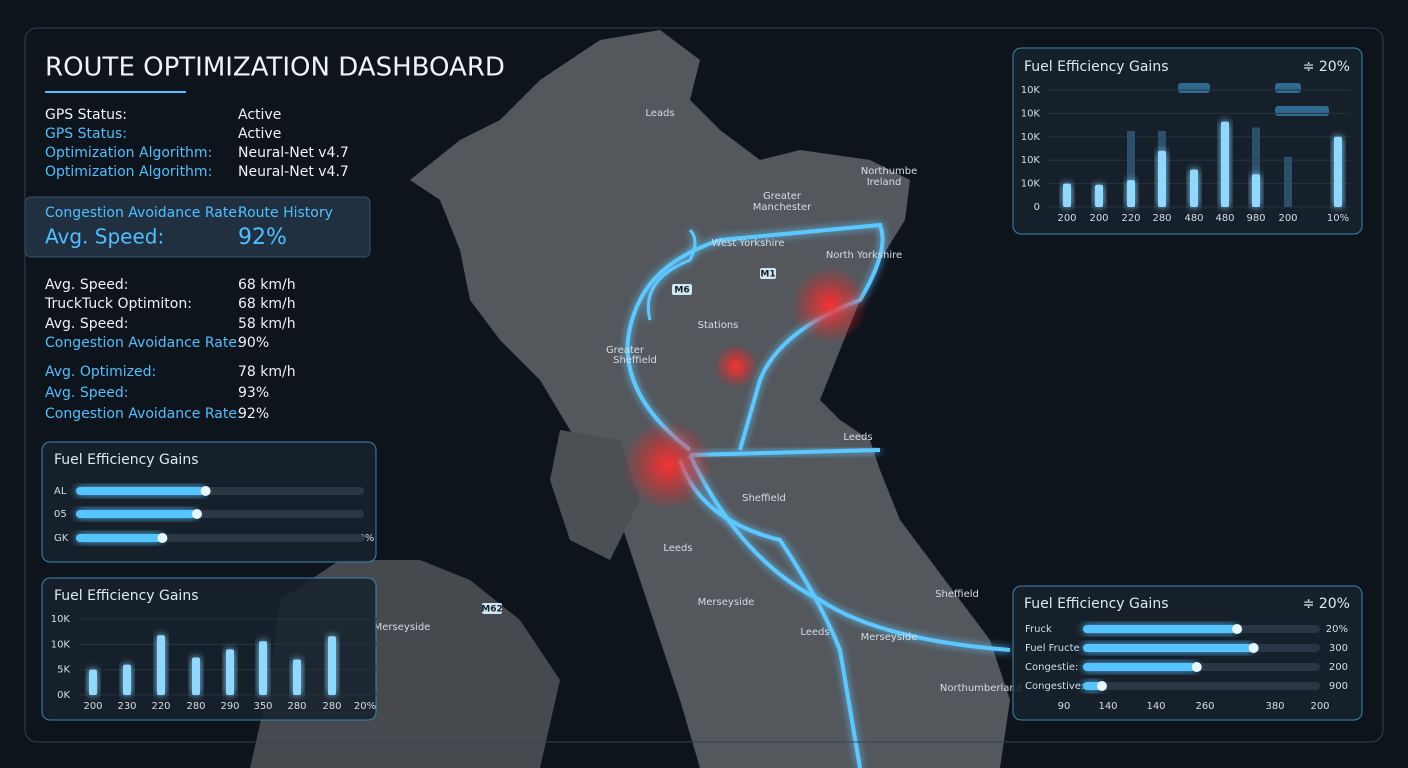 Image resolution: width=1408 pixels, height=768 pixels. Describe the element at coordinates (782, 207) in the screenshot. I see `map-label: Manchester` at that location.